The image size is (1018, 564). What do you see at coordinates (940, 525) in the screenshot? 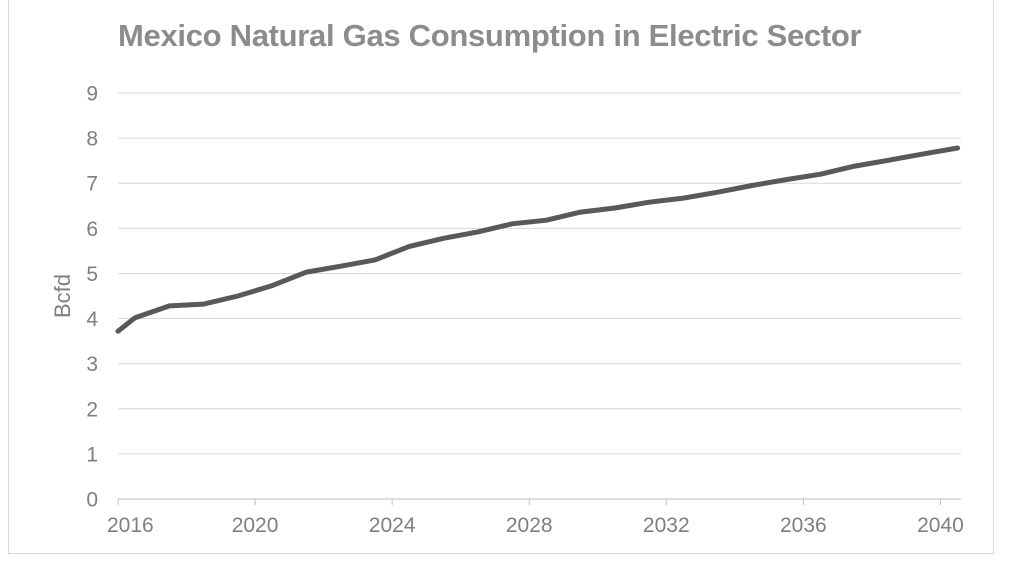
I see `x-tick-label: 2040` at bounding box center [940, 525].